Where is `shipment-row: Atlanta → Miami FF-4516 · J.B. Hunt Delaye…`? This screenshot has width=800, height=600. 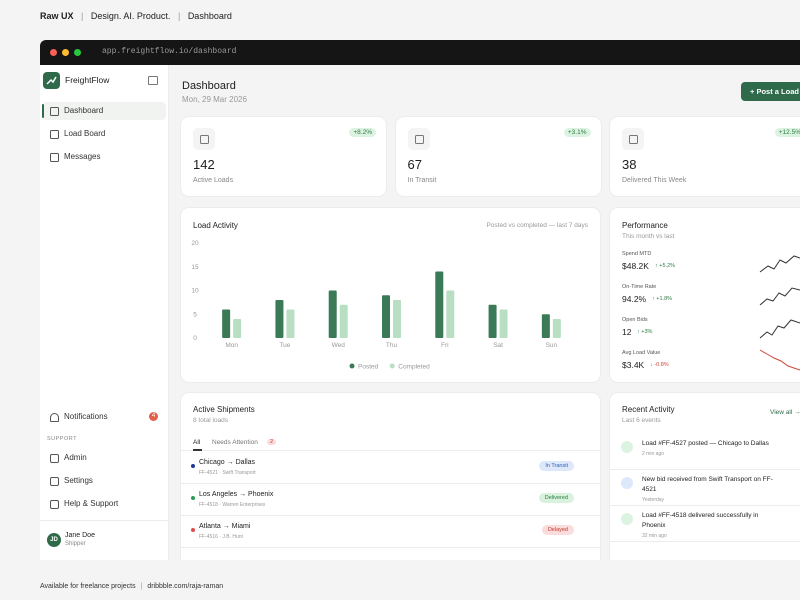 shipment-row: Atlanta → Miami FF-4516 · J.B. Hunt Delaye… is located at coordinates (390, 531).